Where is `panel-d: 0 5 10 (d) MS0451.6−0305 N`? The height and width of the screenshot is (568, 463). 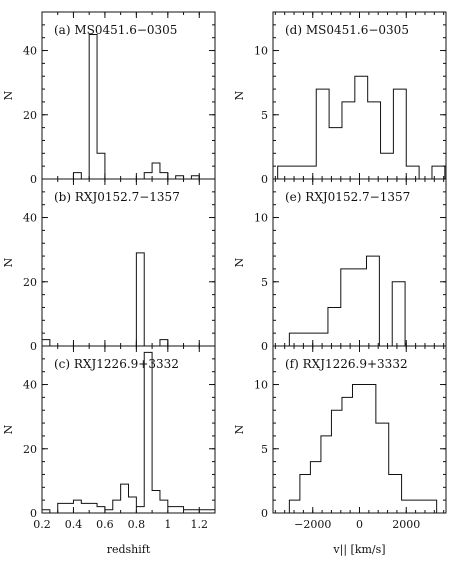
panel-d: 0 5 10 (d) MS0451.6−0305 N is located at coordinates (340, 98).